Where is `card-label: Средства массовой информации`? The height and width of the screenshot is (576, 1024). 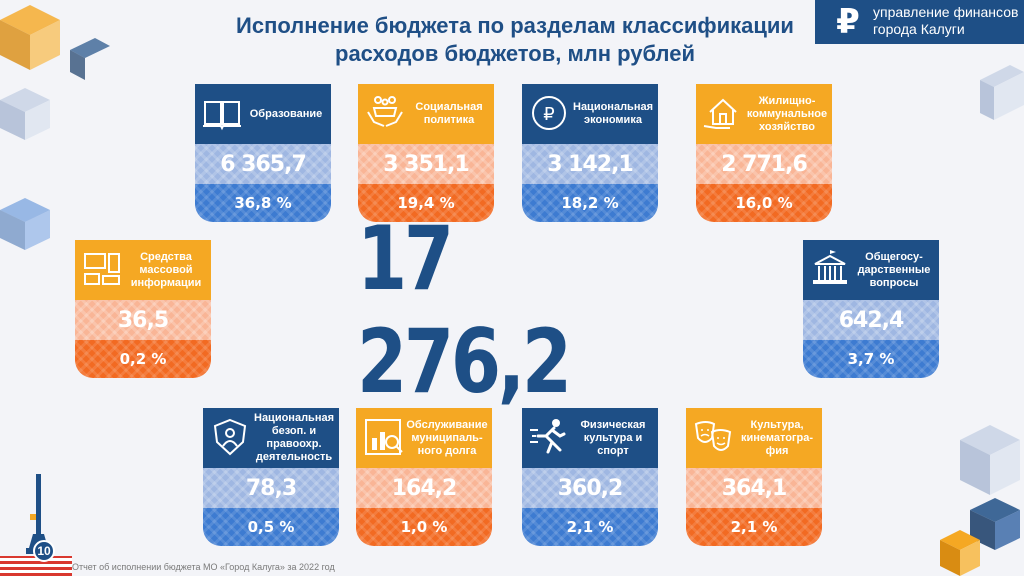 card-label: Средства массовой информации is located at coordinates (166, 269).